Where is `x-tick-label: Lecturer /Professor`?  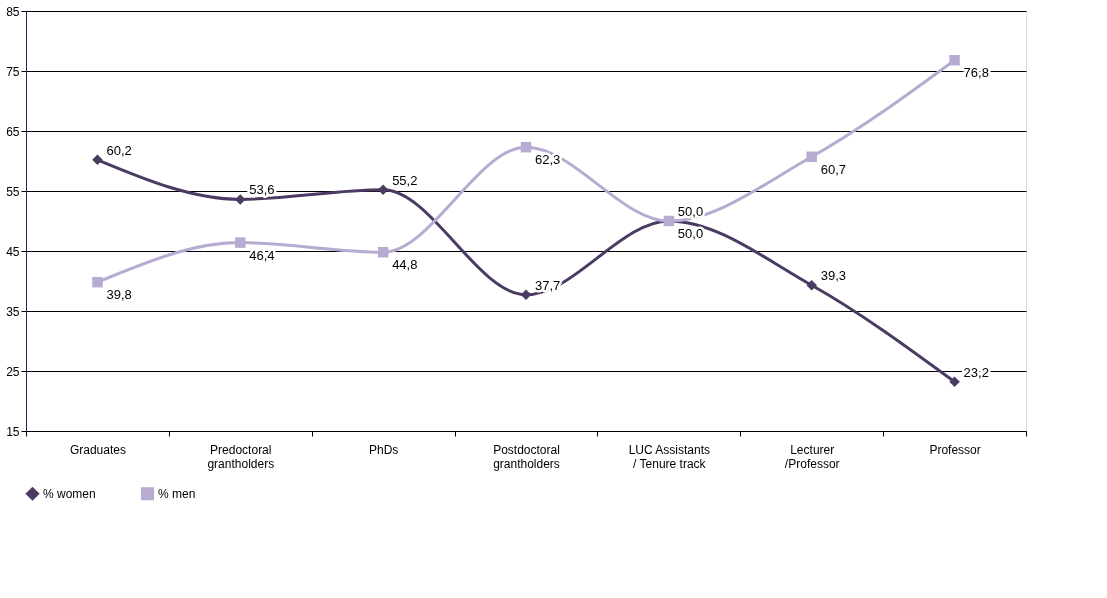
x-tick-label: Lecturer /Professor is located at coordinates (812, 456).